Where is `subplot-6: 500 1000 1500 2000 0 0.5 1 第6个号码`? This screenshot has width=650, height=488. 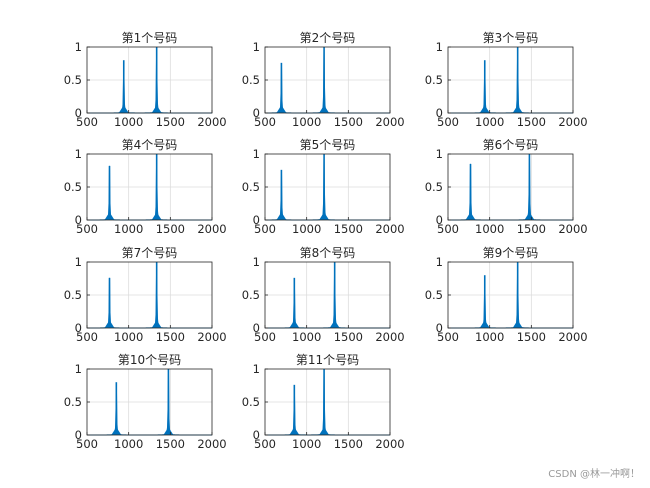 subplot-6: 500 1000 1500 2000 0 0.5 1 第6个号码 is located at coordinates (506, 187).